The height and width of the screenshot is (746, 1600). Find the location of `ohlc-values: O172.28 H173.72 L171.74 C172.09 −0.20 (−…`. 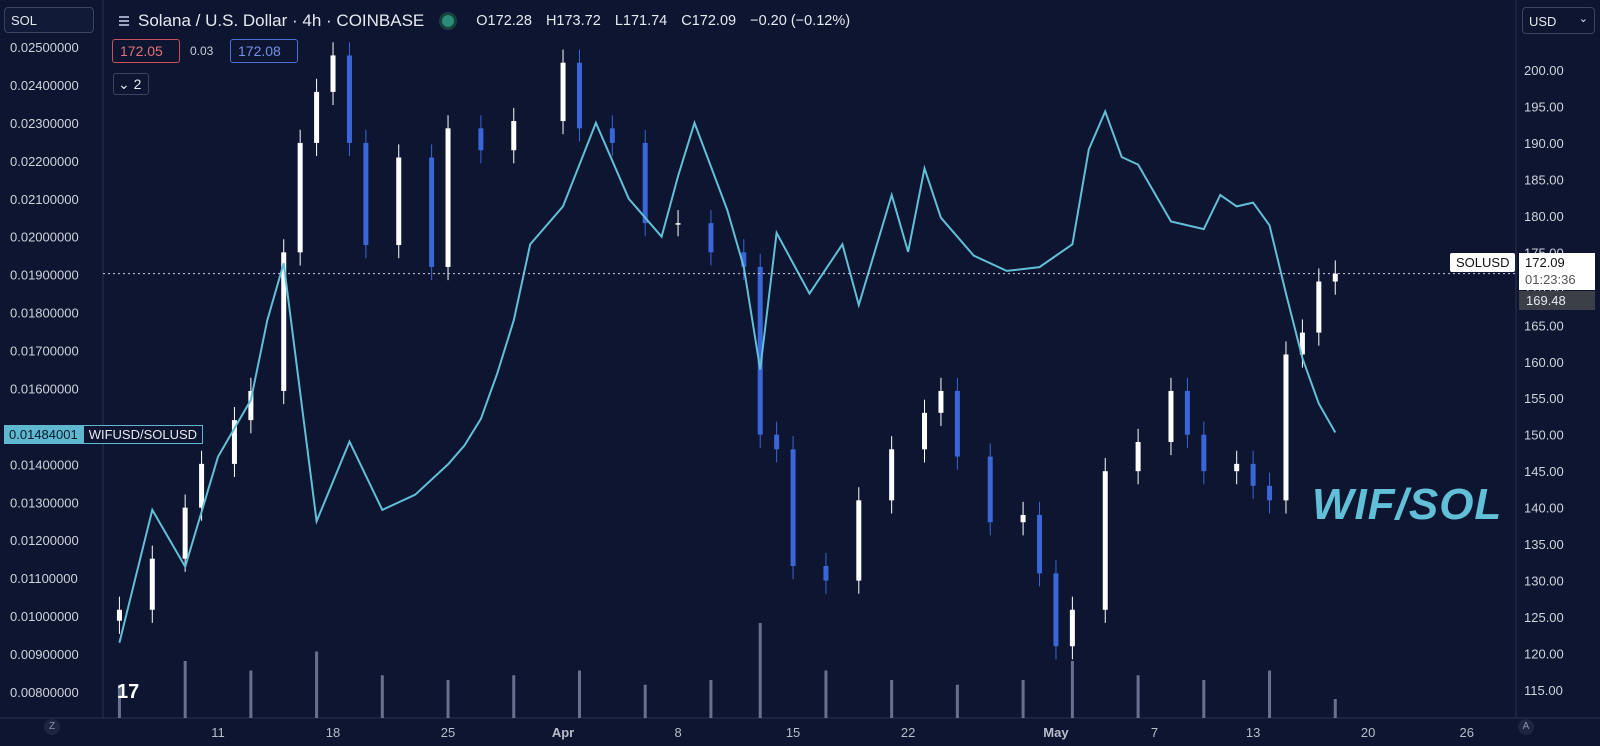

ohlc-values: O172.28 H173.72 L171.74 C172.09 −0.20 (−… is located at coordinates (668, 21).